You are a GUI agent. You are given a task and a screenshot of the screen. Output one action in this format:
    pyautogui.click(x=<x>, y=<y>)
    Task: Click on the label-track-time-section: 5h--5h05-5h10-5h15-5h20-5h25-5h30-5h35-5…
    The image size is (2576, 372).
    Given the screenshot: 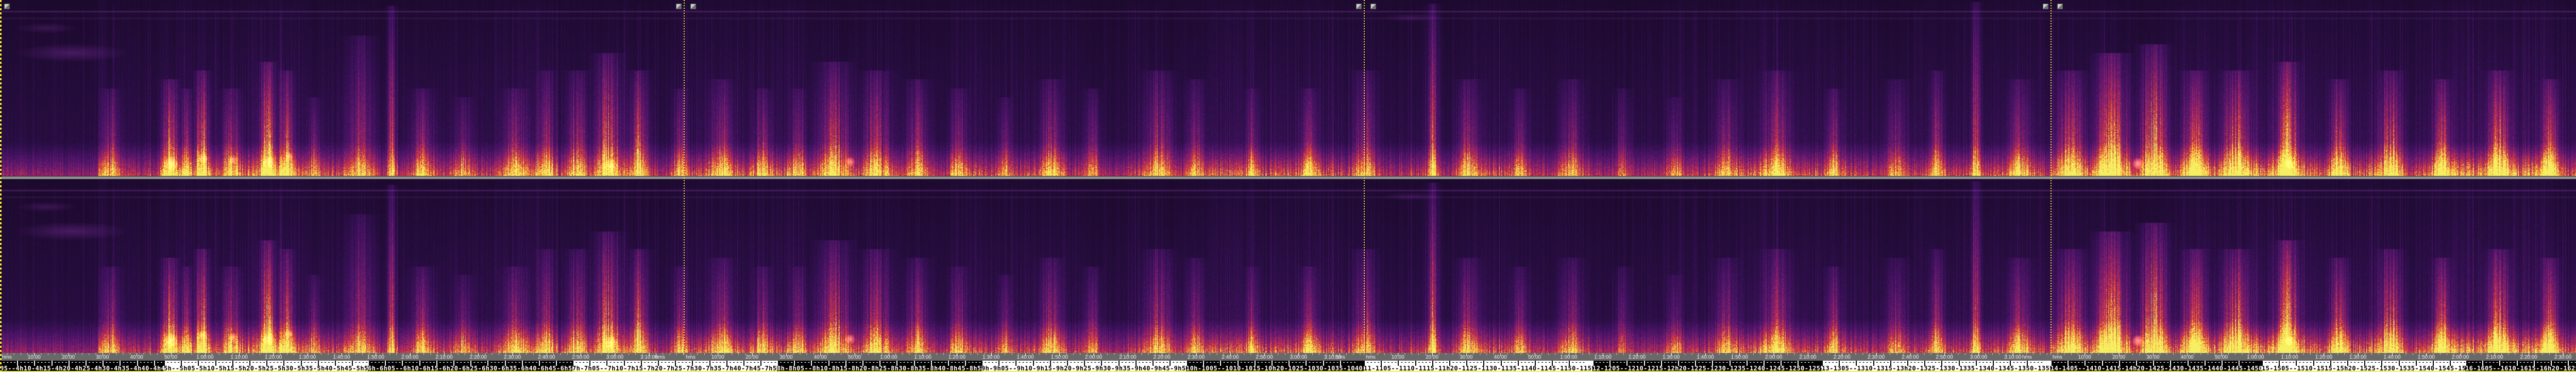 What is the action you would take?
    pyautogui.click(x=266, y=368)
    